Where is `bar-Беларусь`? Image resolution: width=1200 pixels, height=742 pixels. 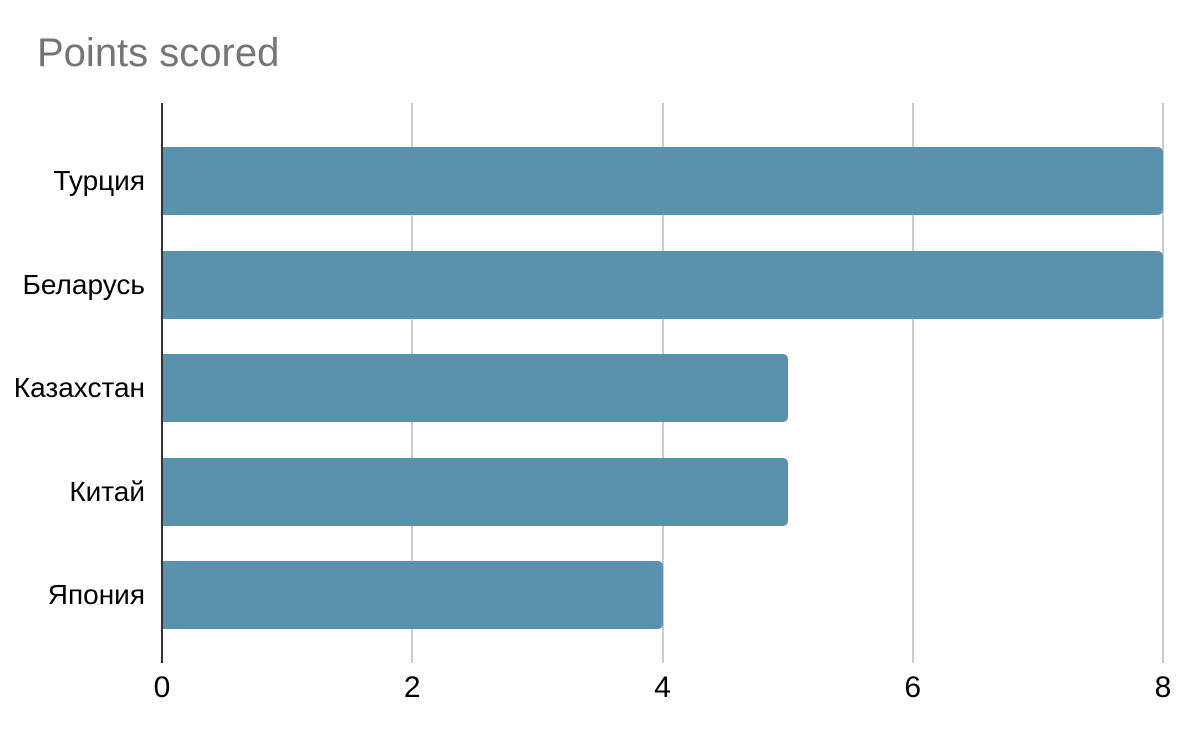
bar-Беларусь is located at coordinates (663, 284).